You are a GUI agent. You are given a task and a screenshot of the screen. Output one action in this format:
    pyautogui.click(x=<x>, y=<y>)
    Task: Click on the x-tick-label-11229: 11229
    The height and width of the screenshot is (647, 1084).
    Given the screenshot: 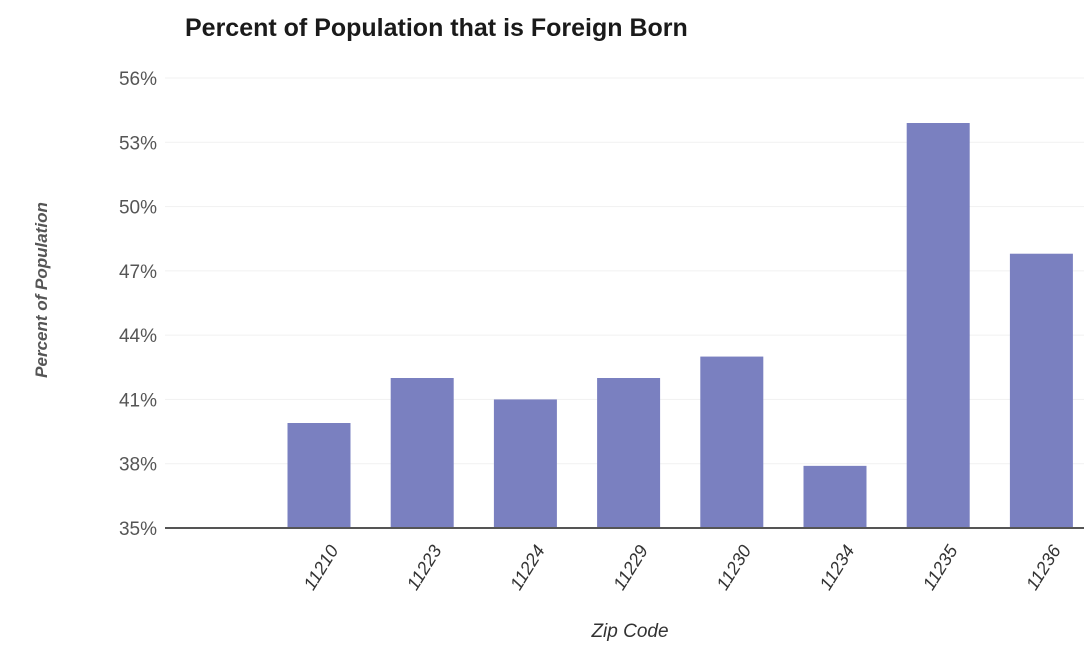 What is the action you would take?
    pyautogui.click(x=630, y=568)
    